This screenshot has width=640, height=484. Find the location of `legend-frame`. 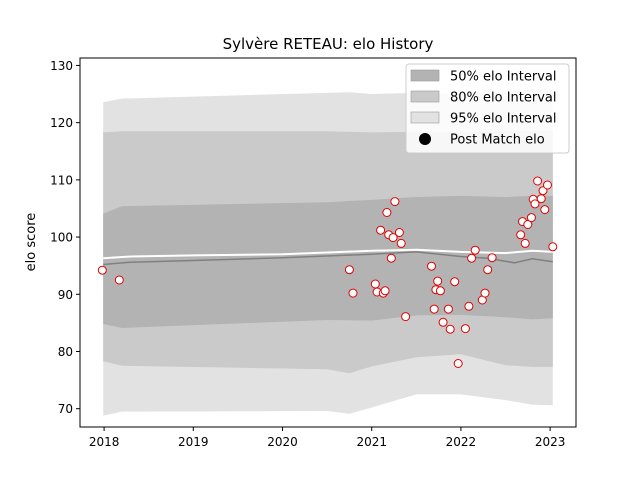

legend-frame is located at coordinates (487, 108).